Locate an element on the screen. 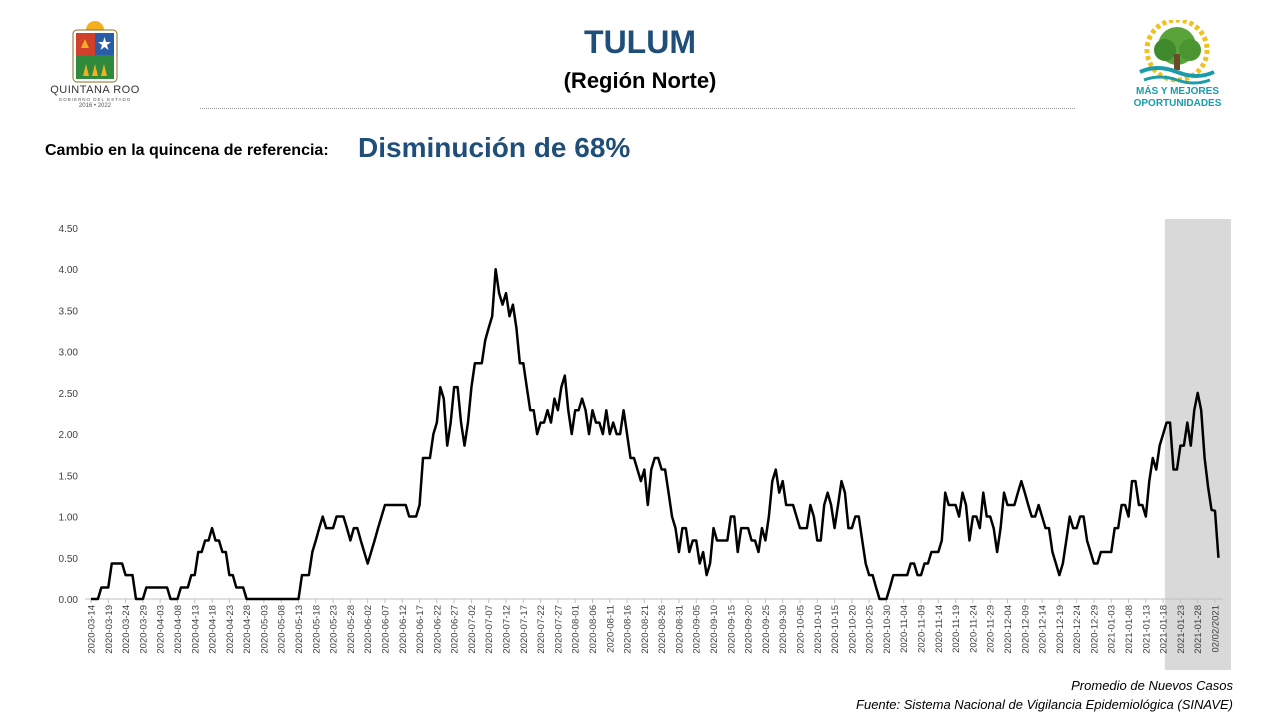 This screenshot has width=1280, height=720. x-tick-label: 2020-11-04 is located at coordinates (904, 629).